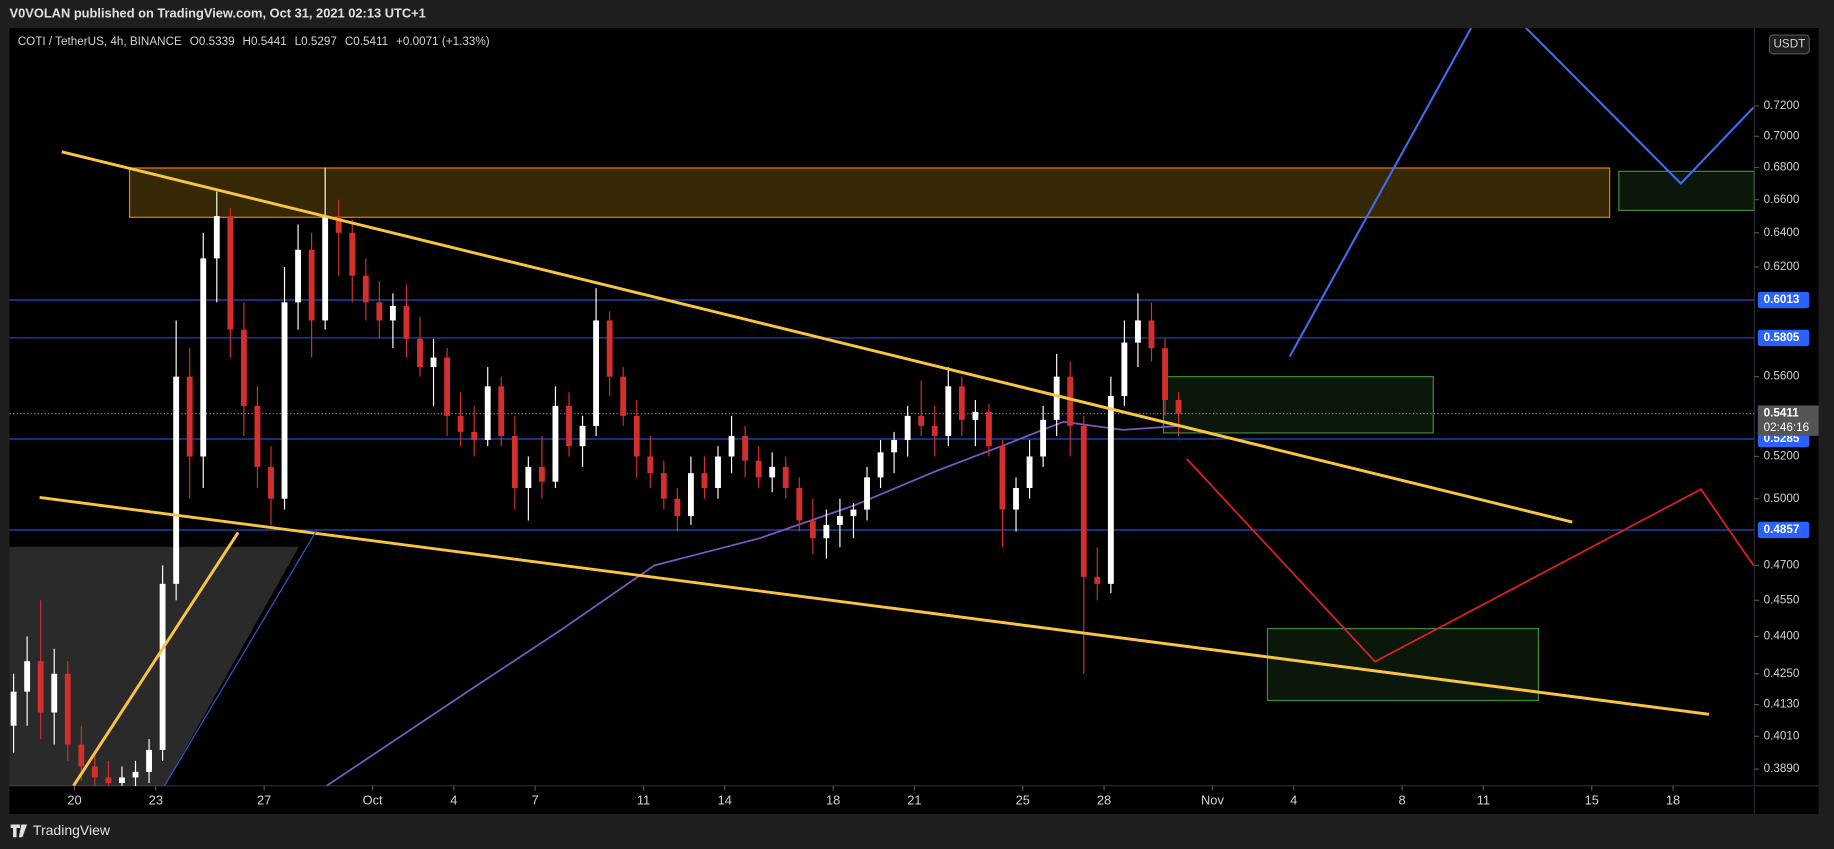 The image size is (1834, 849). I want to click on currency: USDT, so click(1789, 44).